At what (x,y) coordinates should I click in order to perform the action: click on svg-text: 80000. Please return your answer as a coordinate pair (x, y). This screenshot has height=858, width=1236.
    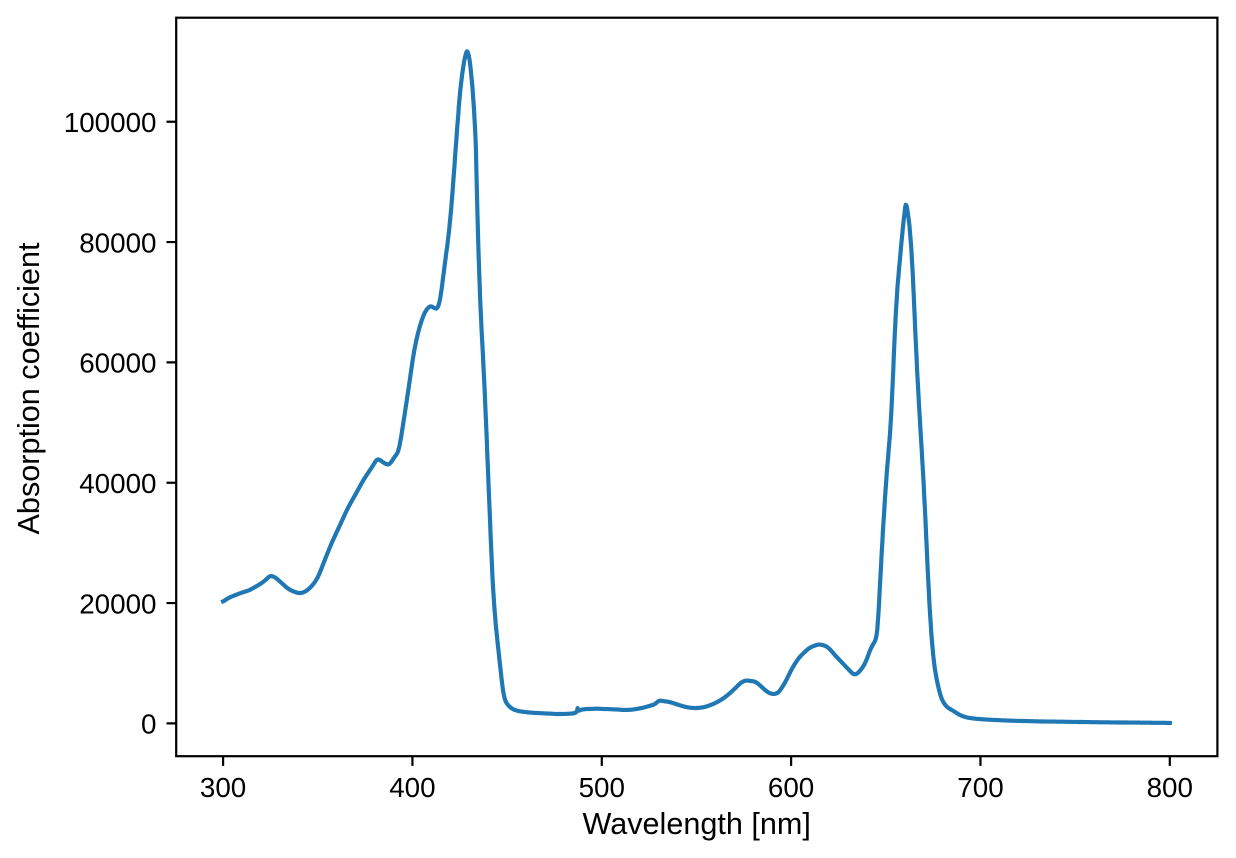
    Looking at the image, I should click on (117, 242).